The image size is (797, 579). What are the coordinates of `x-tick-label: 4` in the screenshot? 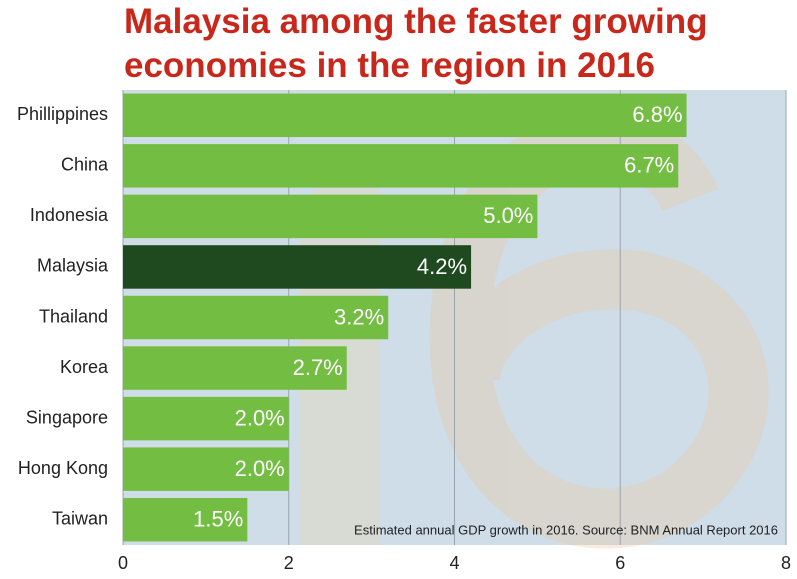 It's located at (454, 563).